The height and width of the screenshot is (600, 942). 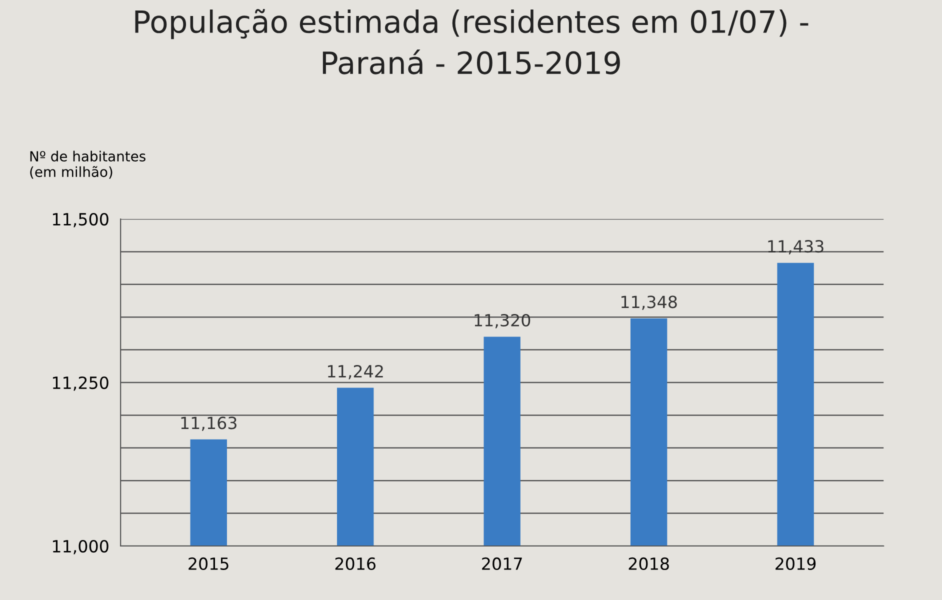 What do you see at coordinates (355, 372) in the screenshot?
I see `data-label: 11,242` at bounding box center [355, 372].